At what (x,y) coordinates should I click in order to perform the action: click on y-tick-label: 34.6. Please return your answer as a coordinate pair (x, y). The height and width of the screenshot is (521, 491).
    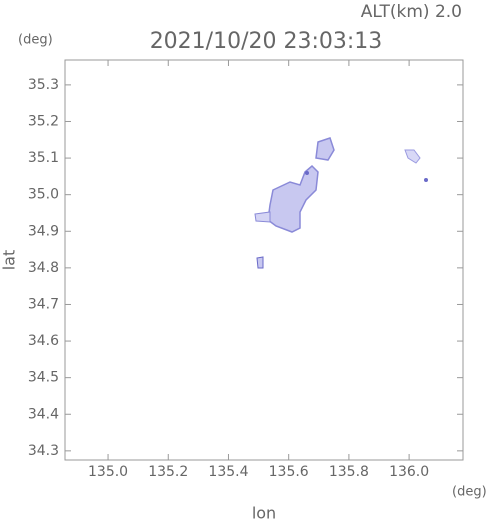
    Looking at the image, I should click on (43, 341).